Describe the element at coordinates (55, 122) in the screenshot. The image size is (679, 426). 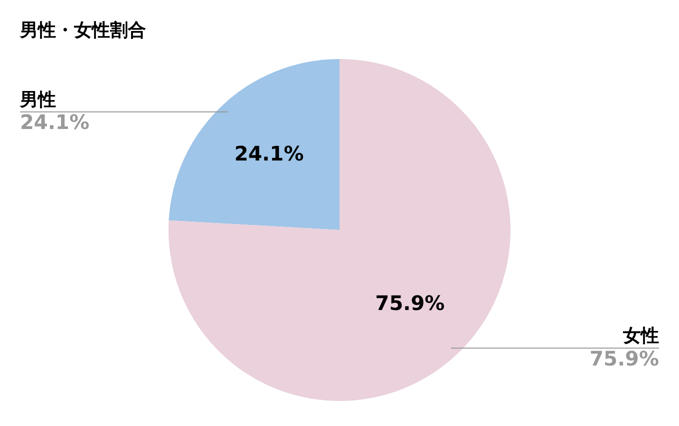
I see `text: 24.1%` at that location.